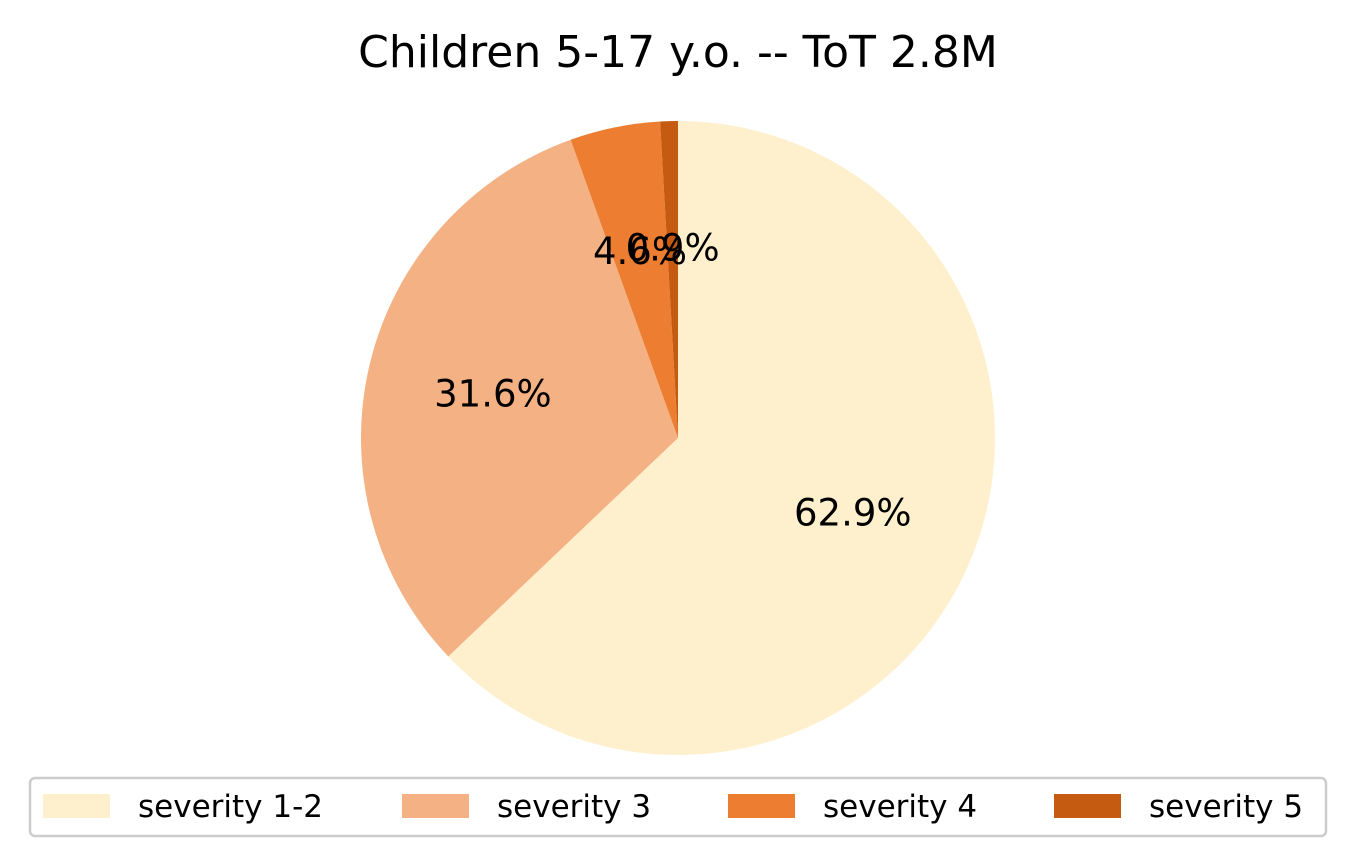 The width and height of the screenshot is (1356, 868). What do you see at coordinates (853, 512) in the screenshot?
I see `slice-label-1: 62.9%` at bounding box center [853, 512].